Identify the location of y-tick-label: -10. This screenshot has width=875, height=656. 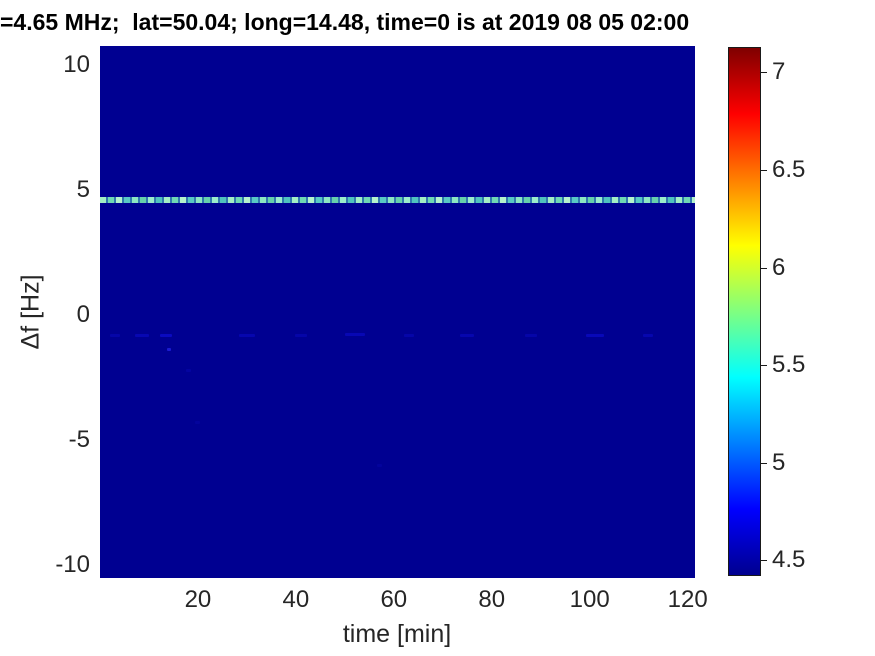
(72, 564).